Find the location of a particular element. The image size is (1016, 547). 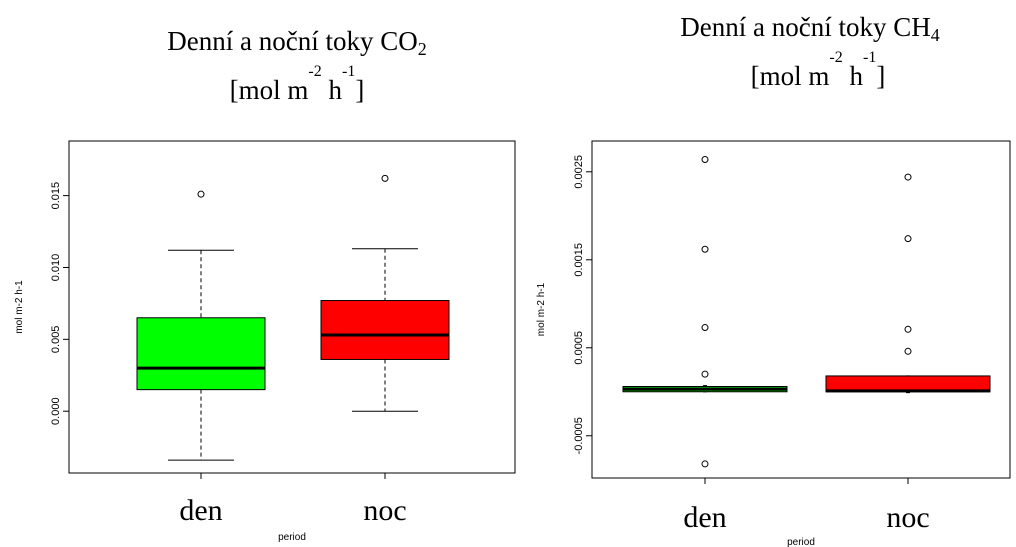

right-unit-exp2: -1 is located at coordinates (869, 57).